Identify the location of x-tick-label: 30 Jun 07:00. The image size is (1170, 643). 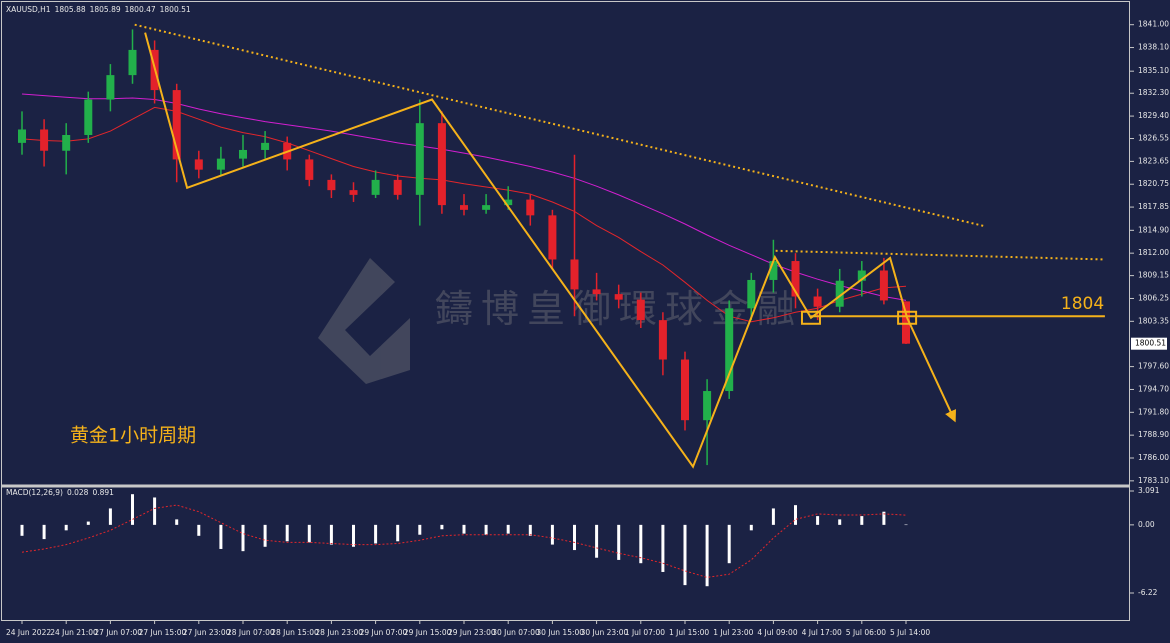
(516, 632).